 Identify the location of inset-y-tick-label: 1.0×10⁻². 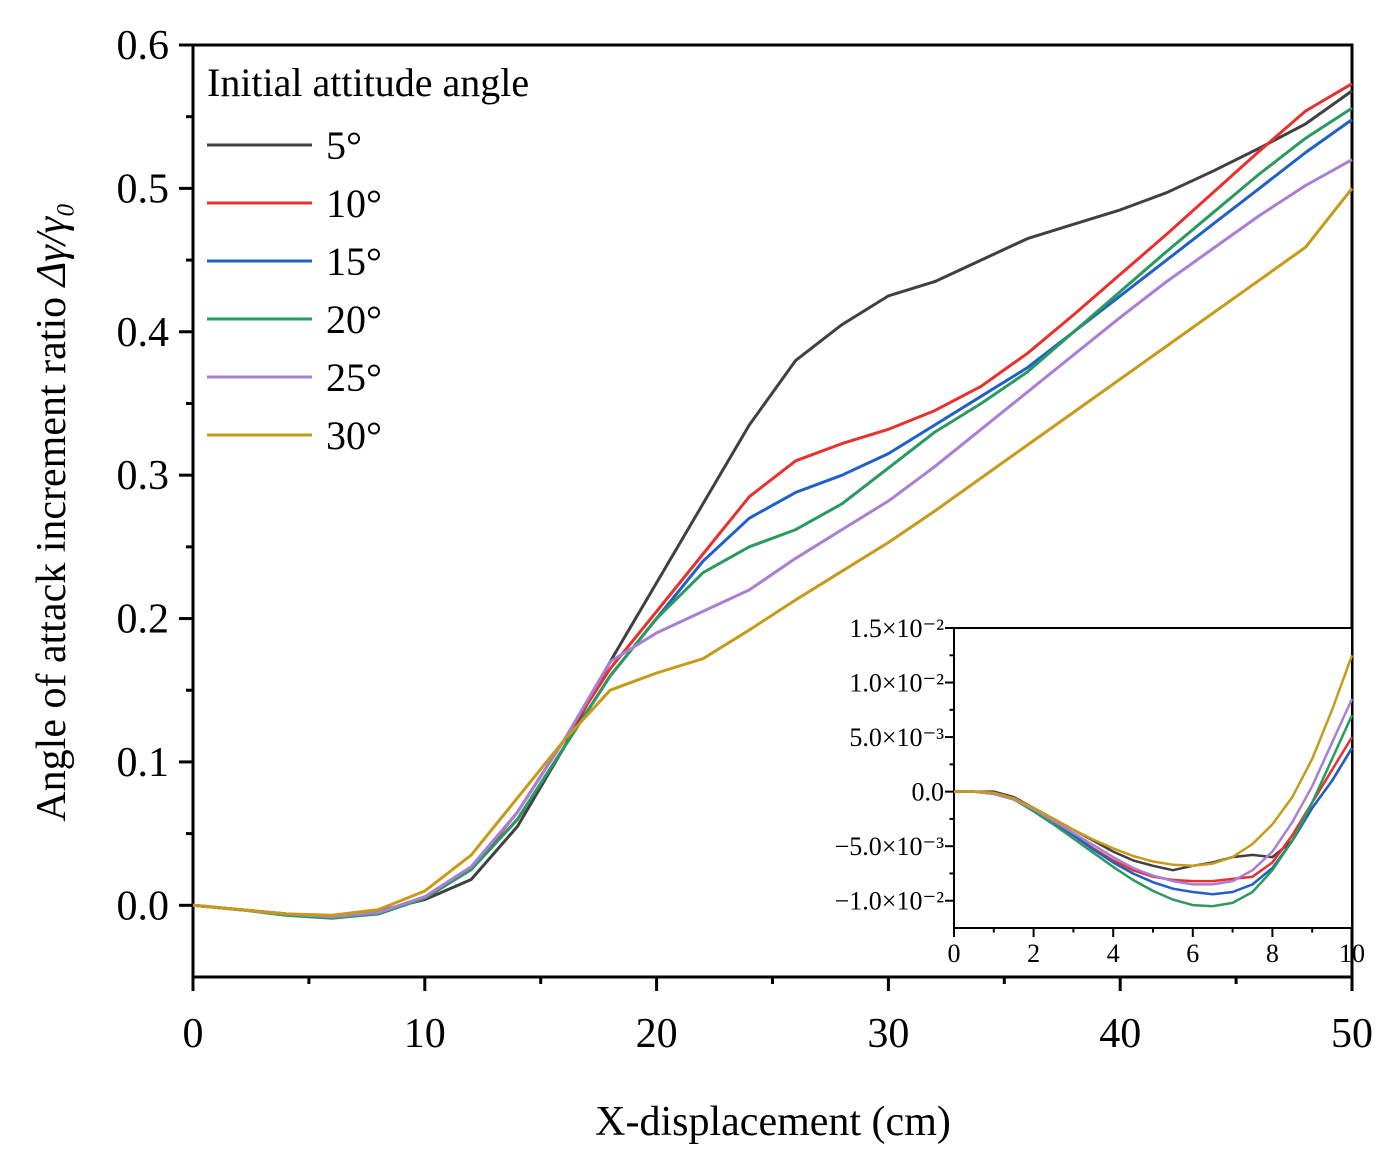
(896, 683).